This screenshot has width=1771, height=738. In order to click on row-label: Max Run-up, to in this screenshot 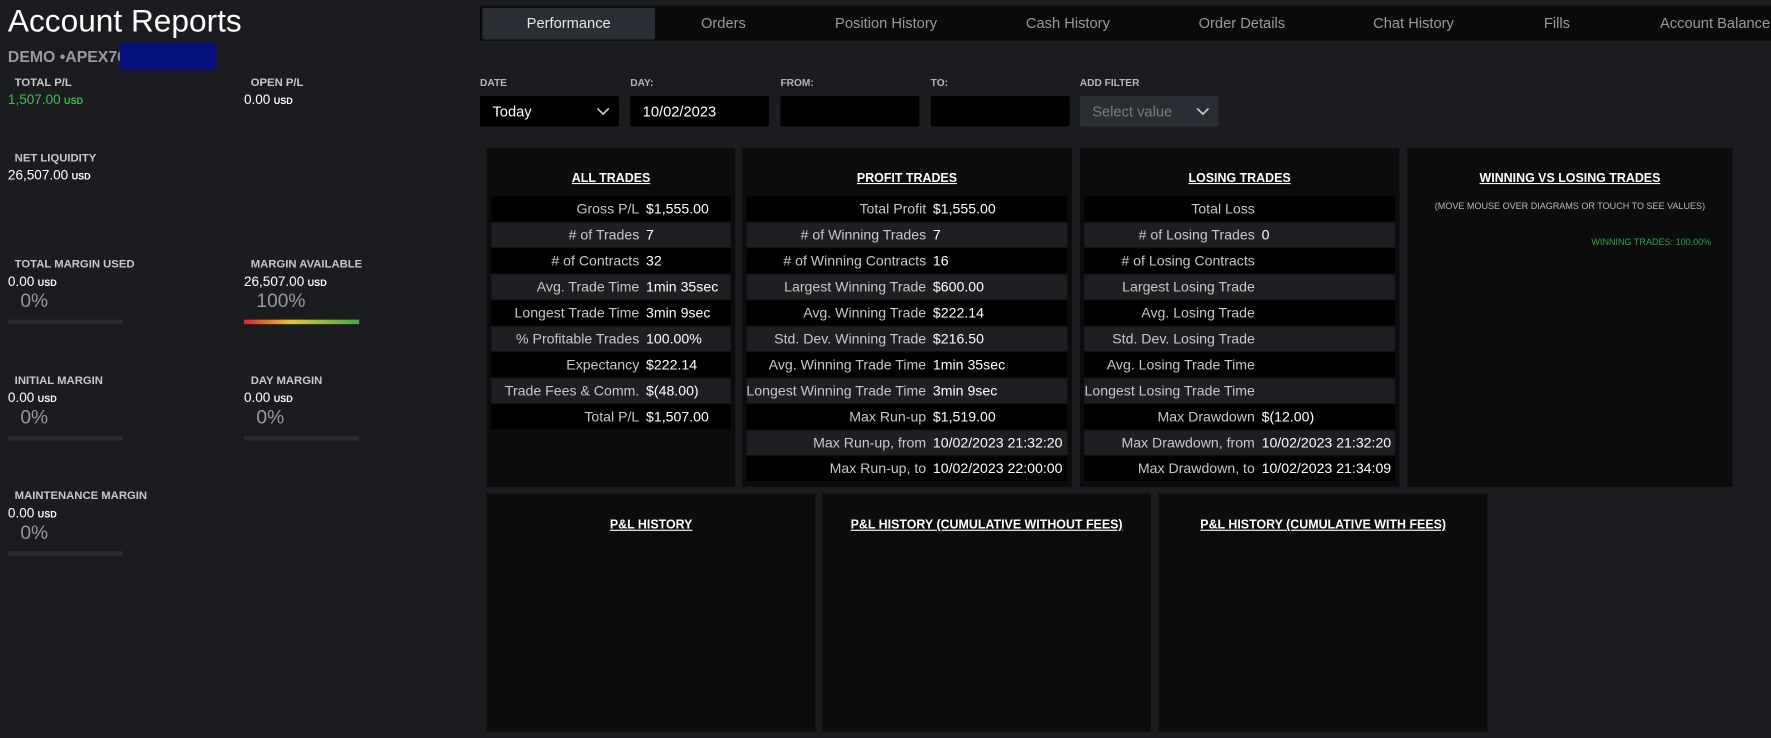, I will do `click(878, 468)`.